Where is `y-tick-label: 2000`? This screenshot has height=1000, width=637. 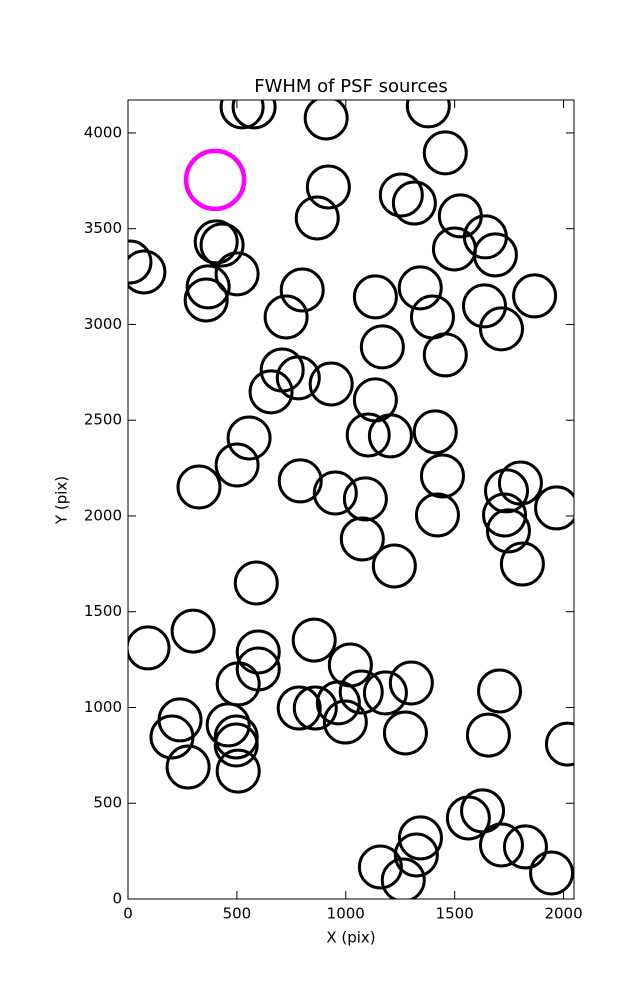 y-tick-label: 2000 is located at coordinates (103, 515).